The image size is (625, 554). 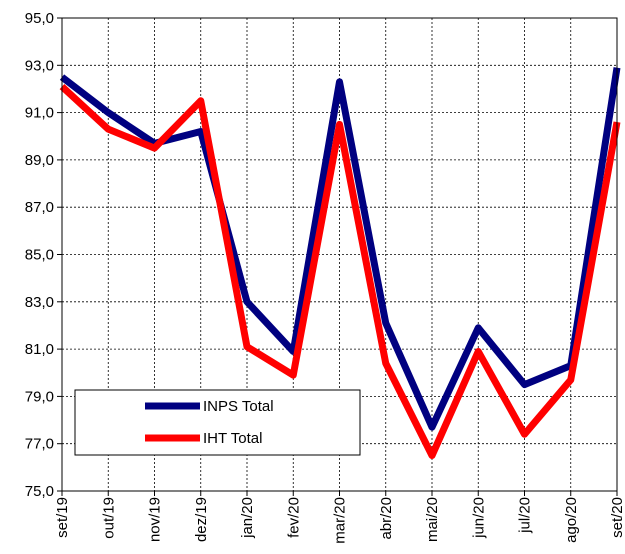 I want to click on x-tick-label: nov/19, so click(x=155, y=519).